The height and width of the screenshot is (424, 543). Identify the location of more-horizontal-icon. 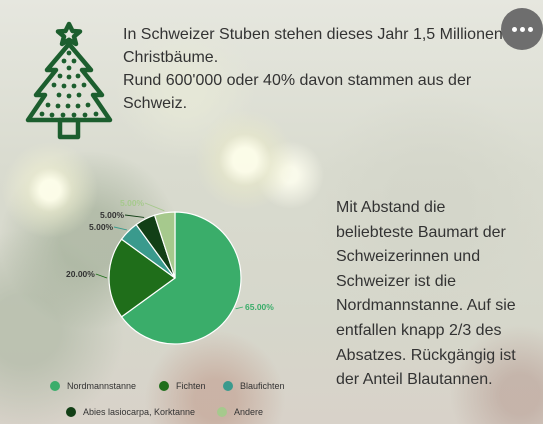
(514, 29).